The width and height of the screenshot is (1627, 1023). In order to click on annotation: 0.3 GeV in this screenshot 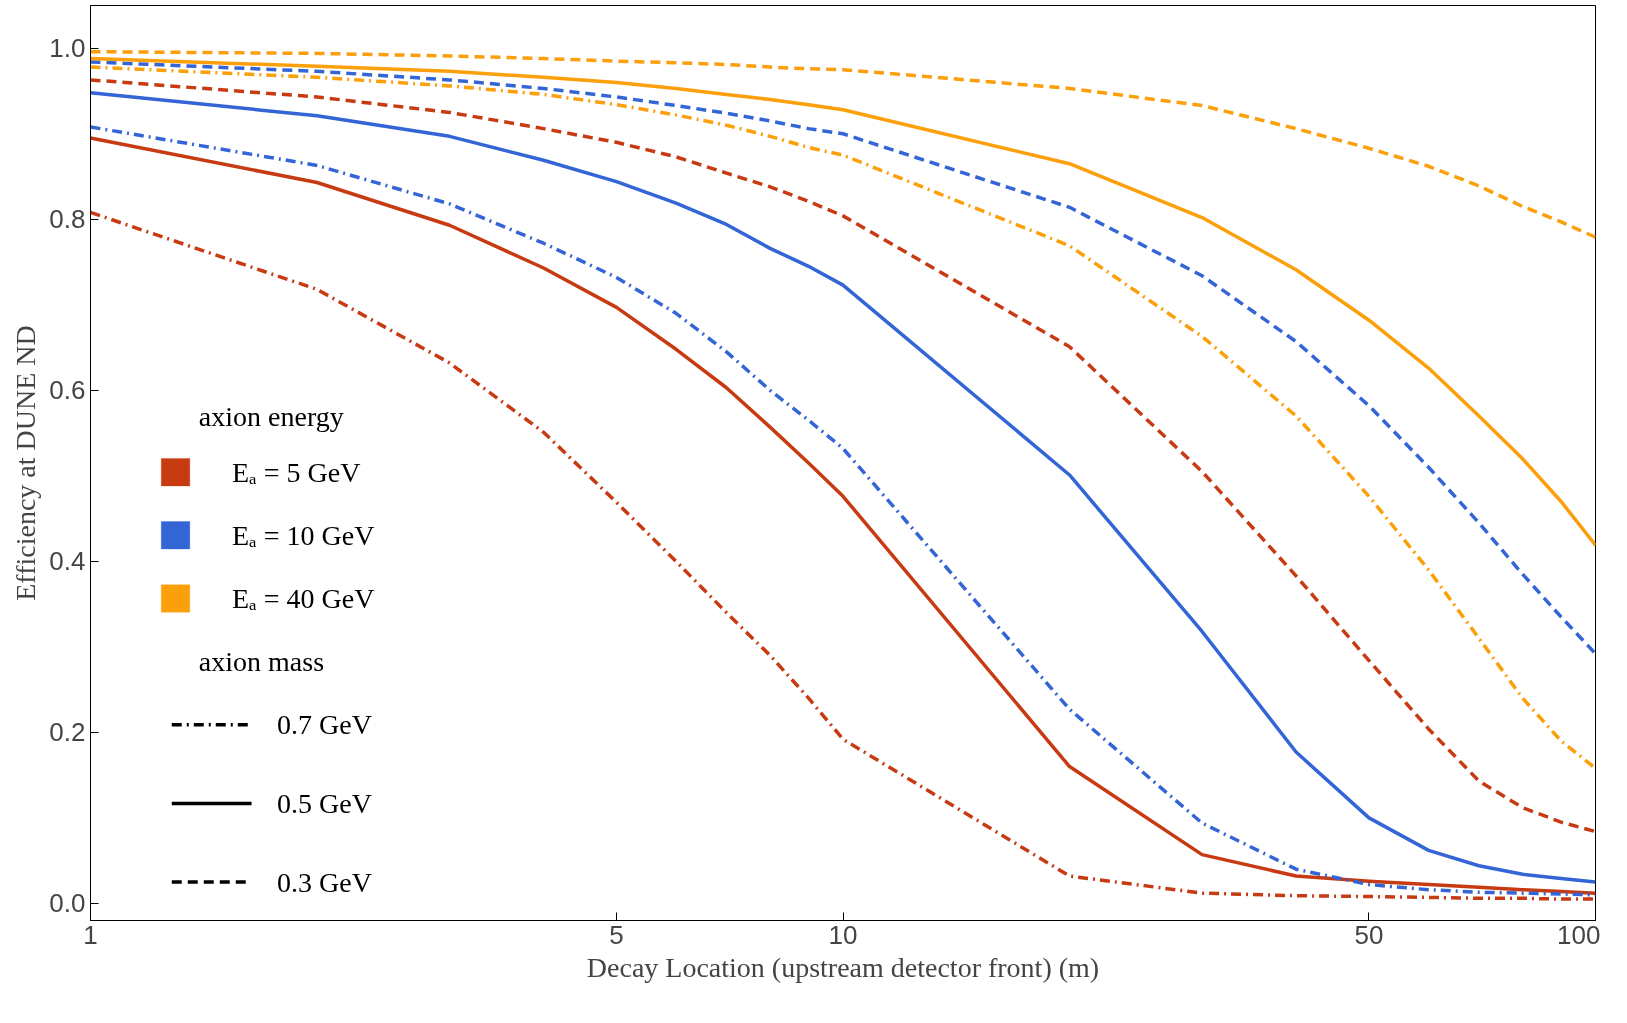, I will do `click(324, 882)`.